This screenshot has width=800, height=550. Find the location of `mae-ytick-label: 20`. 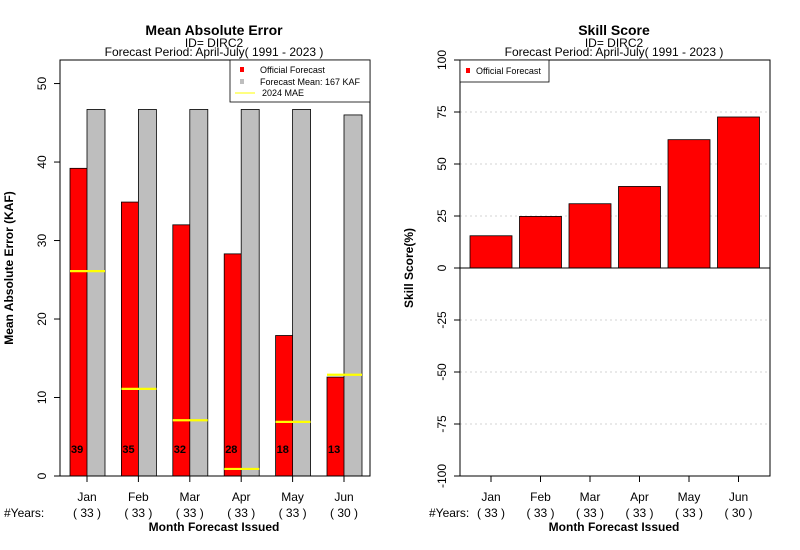

mae-ytick-label: 20 is located at coordinates (42, 319).